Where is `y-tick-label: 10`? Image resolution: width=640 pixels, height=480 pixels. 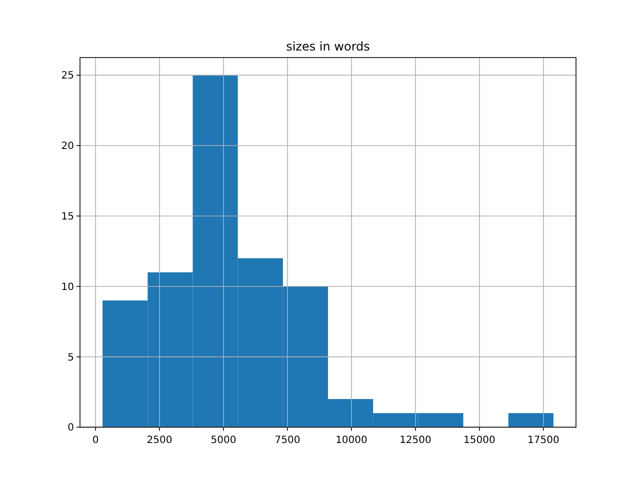
y-tick-label: 10 is located at coordinates (67, 287).